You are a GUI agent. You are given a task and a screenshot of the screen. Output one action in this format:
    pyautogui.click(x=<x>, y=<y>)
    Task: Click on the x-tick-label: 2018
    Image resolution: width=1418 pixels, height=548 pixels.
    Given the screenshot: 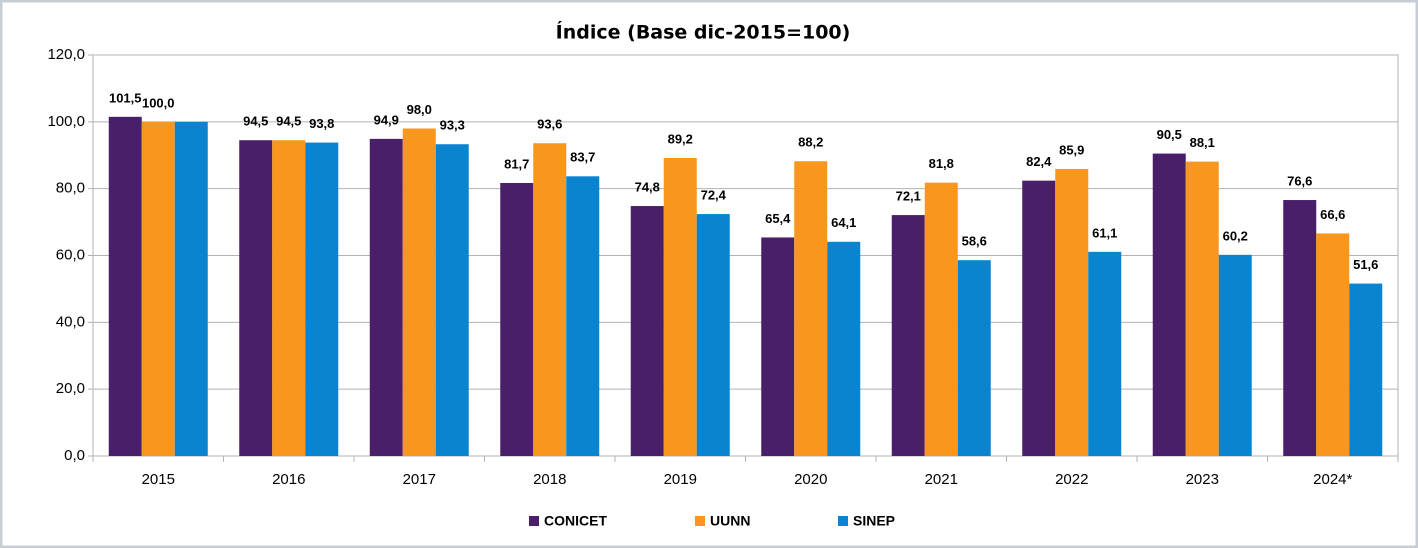 What is the action you would take?
    pyautogui.click(x=549, y=479)
    